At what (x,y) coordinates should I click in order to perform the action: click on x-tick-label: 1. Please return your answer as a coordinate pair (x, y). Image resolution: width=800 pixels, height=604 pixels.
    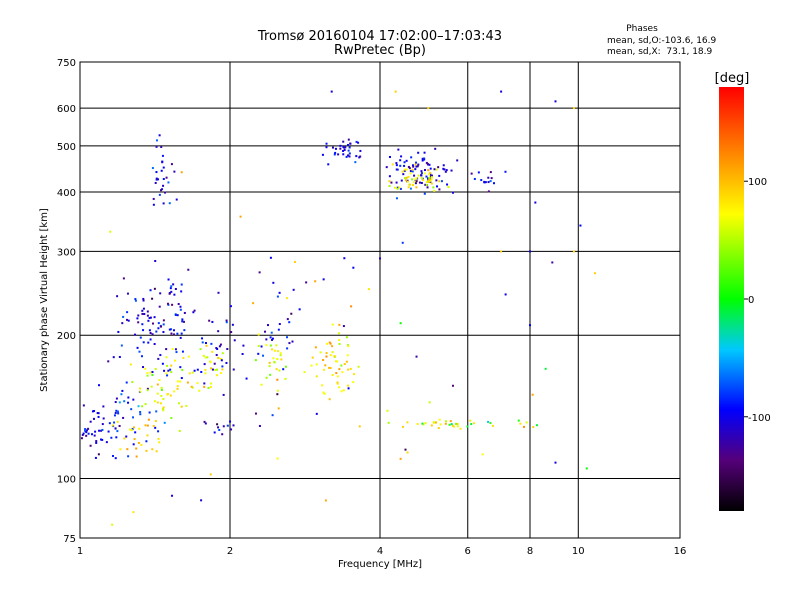
    Looking at the image, I should click on (80, 551).